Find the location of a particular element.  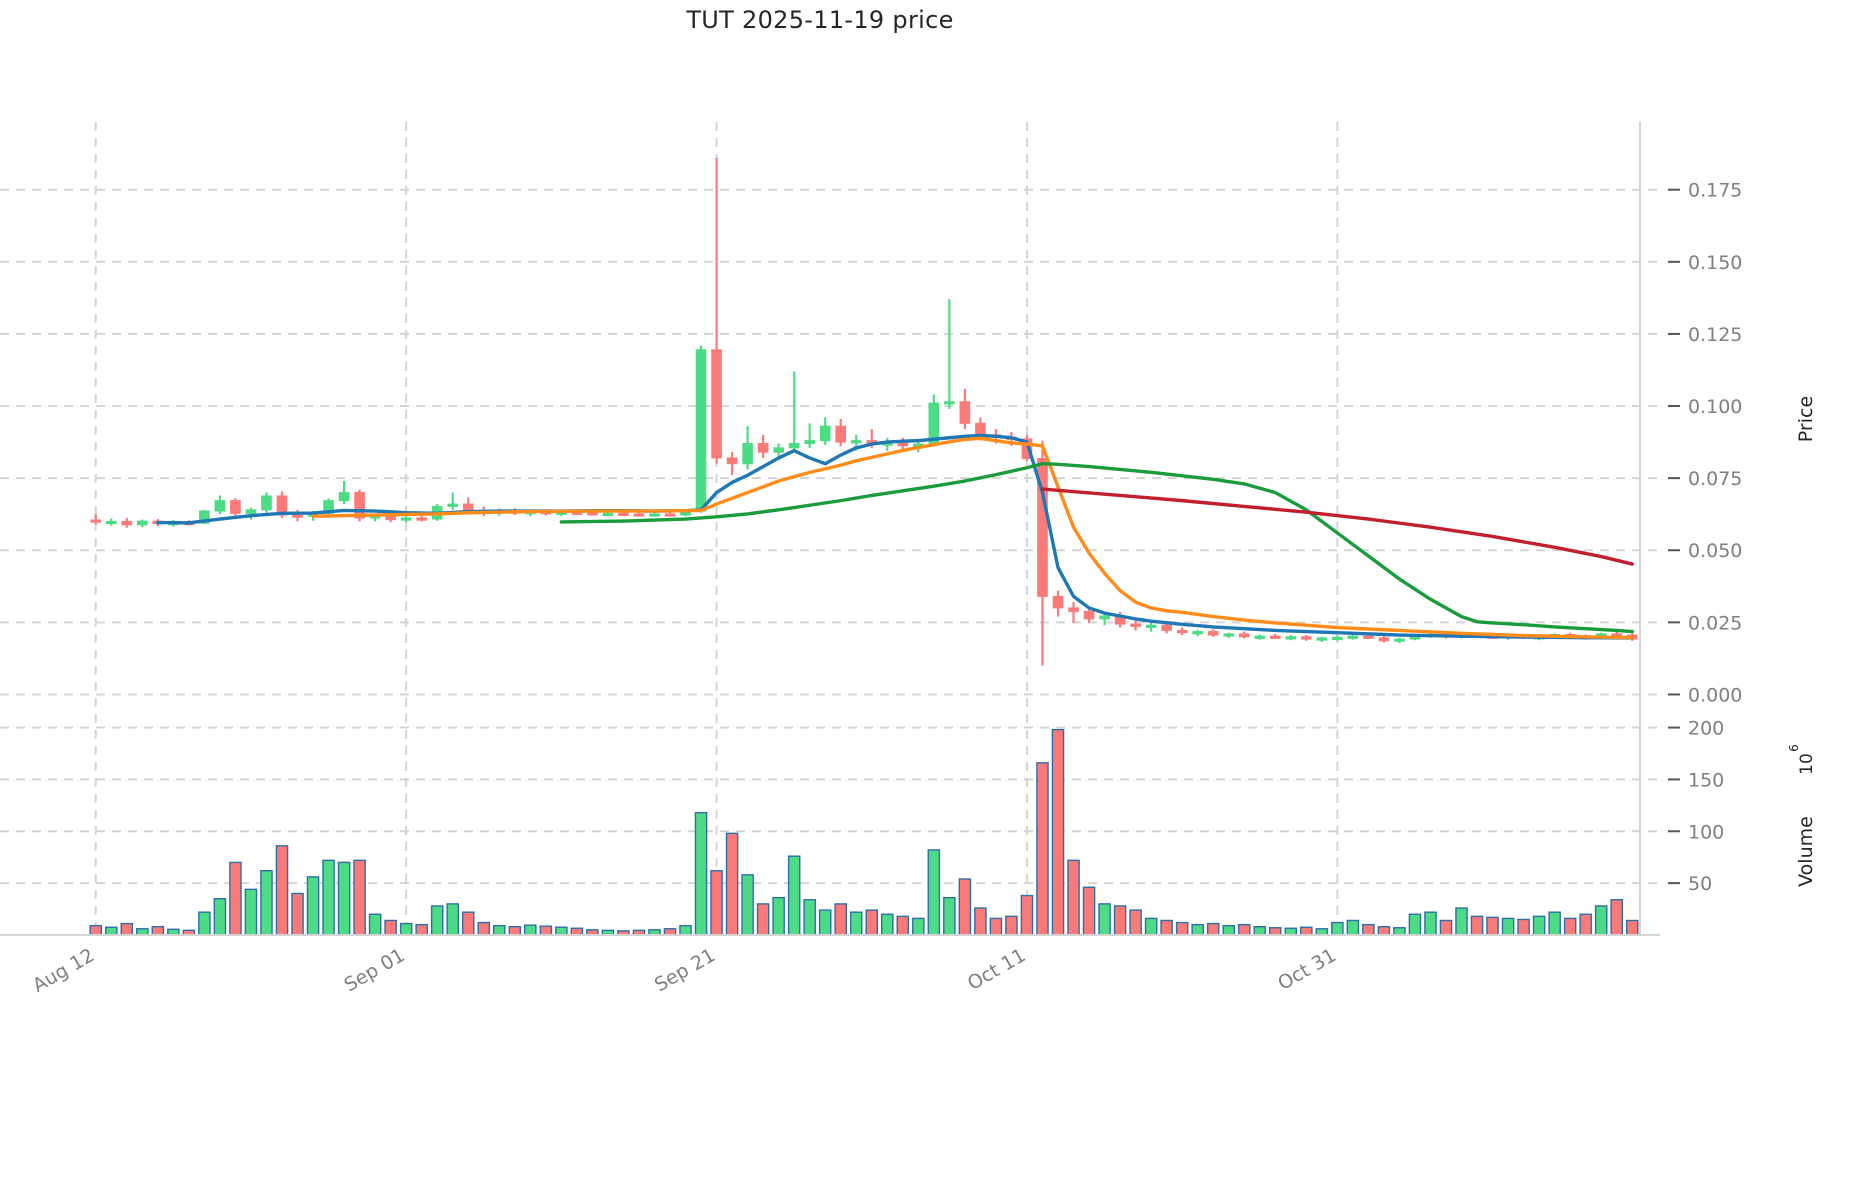

moving-average-line-ma-orange is located at coordinates (972, 538).